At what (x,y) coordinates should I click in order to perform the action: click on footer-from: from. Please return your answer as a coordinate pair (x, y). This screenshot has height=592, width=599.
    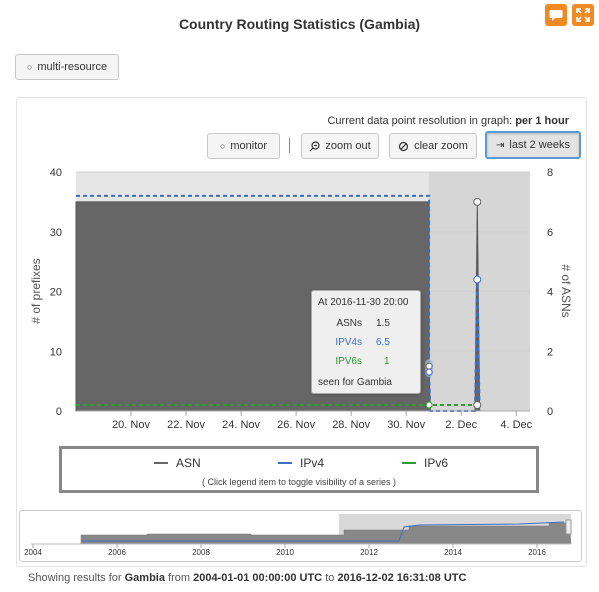
    Looking at the image, I should click on (179, 578).